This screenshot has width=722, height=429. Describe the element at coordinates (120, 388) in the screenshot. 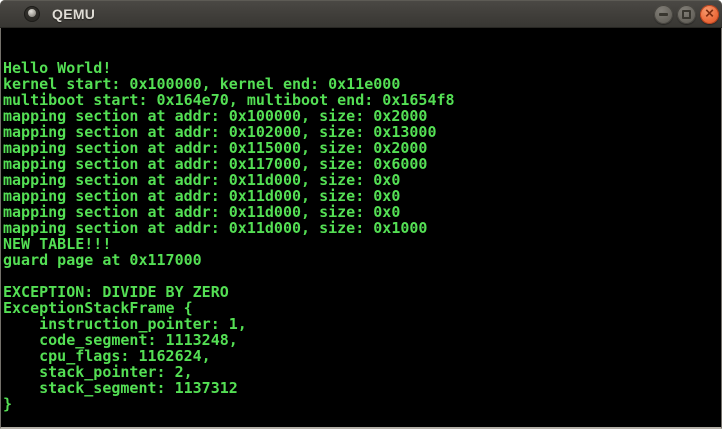

I see `terminal-line: stack_segment: 1137312` at that location.